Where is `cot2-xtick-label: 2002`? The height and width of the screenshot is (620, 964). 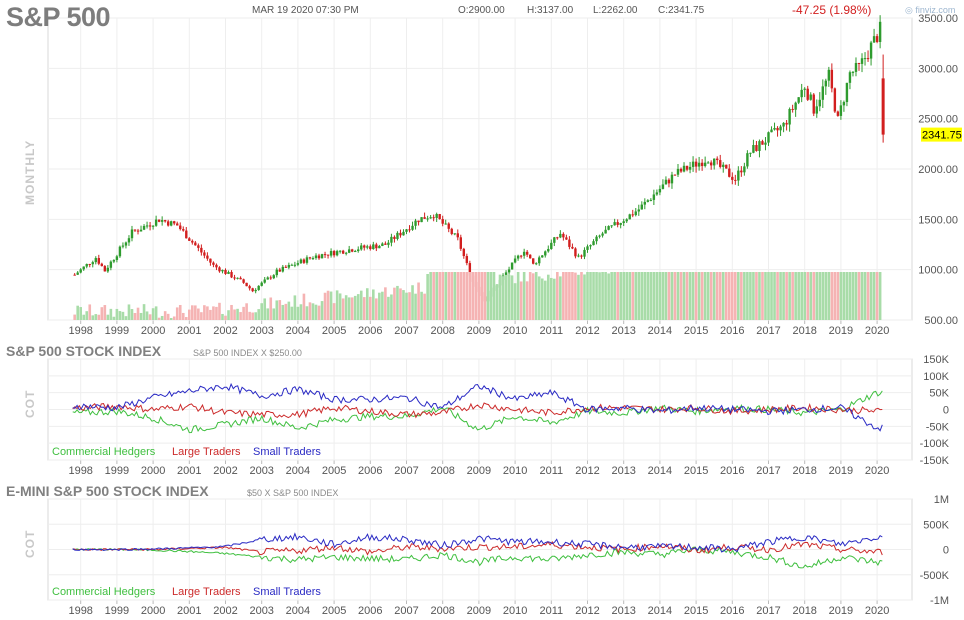 cot2-xtick-label: 2002 is located at coordinates (225, 611).